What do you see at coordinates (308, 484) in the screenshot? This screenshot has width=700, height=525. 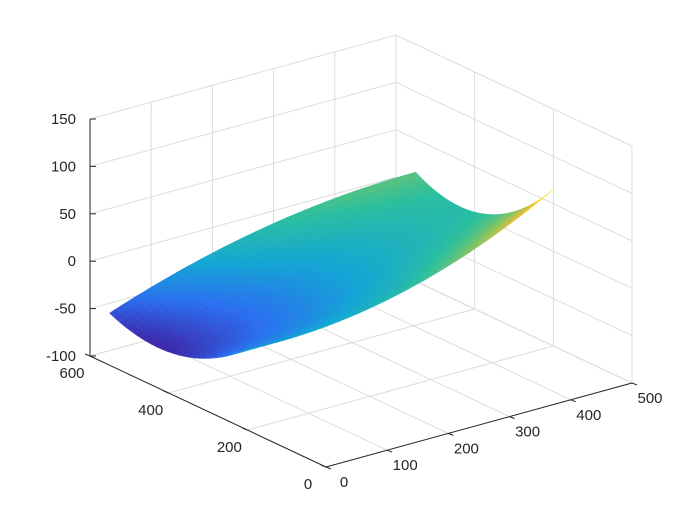 I see `y-tick-label: 0` at bounding box center [308, 484].